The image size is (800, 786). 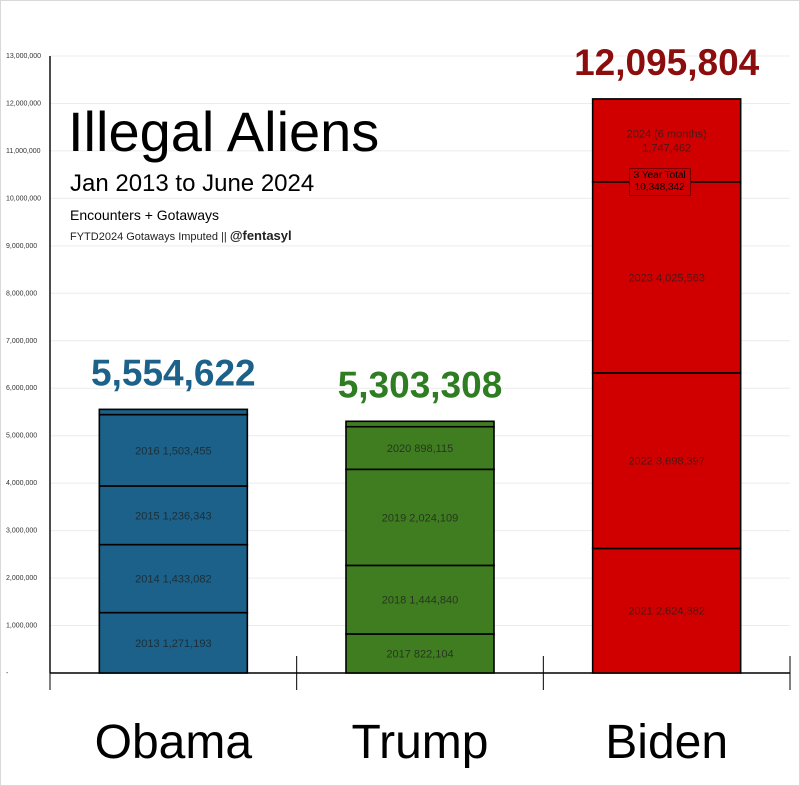 I want to click on category-label: Trump, so click(x=420, y=742).